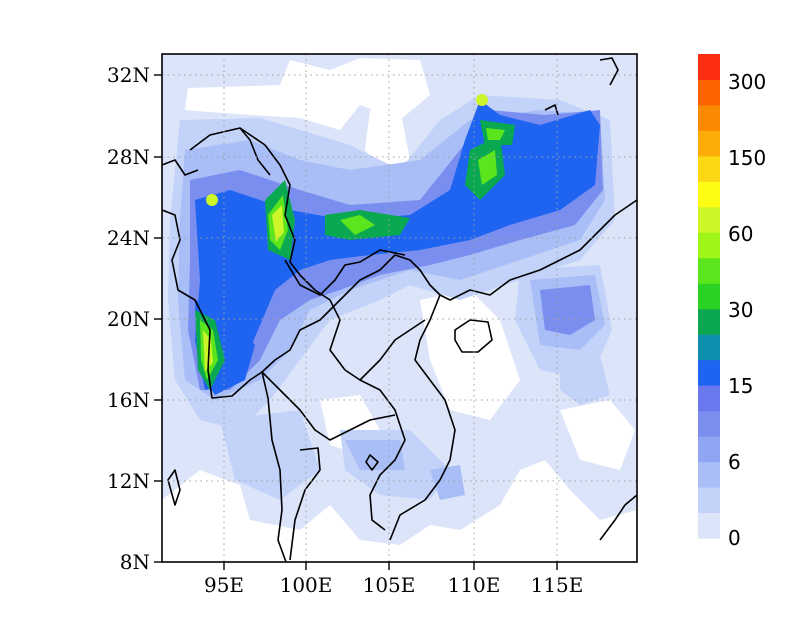 Image resolution: width=800 pixels, height=618 pixels. Describe the element at coordinates (128, 400) in the screenshot. I see `y-tick-label-16n: 16N` at that location.